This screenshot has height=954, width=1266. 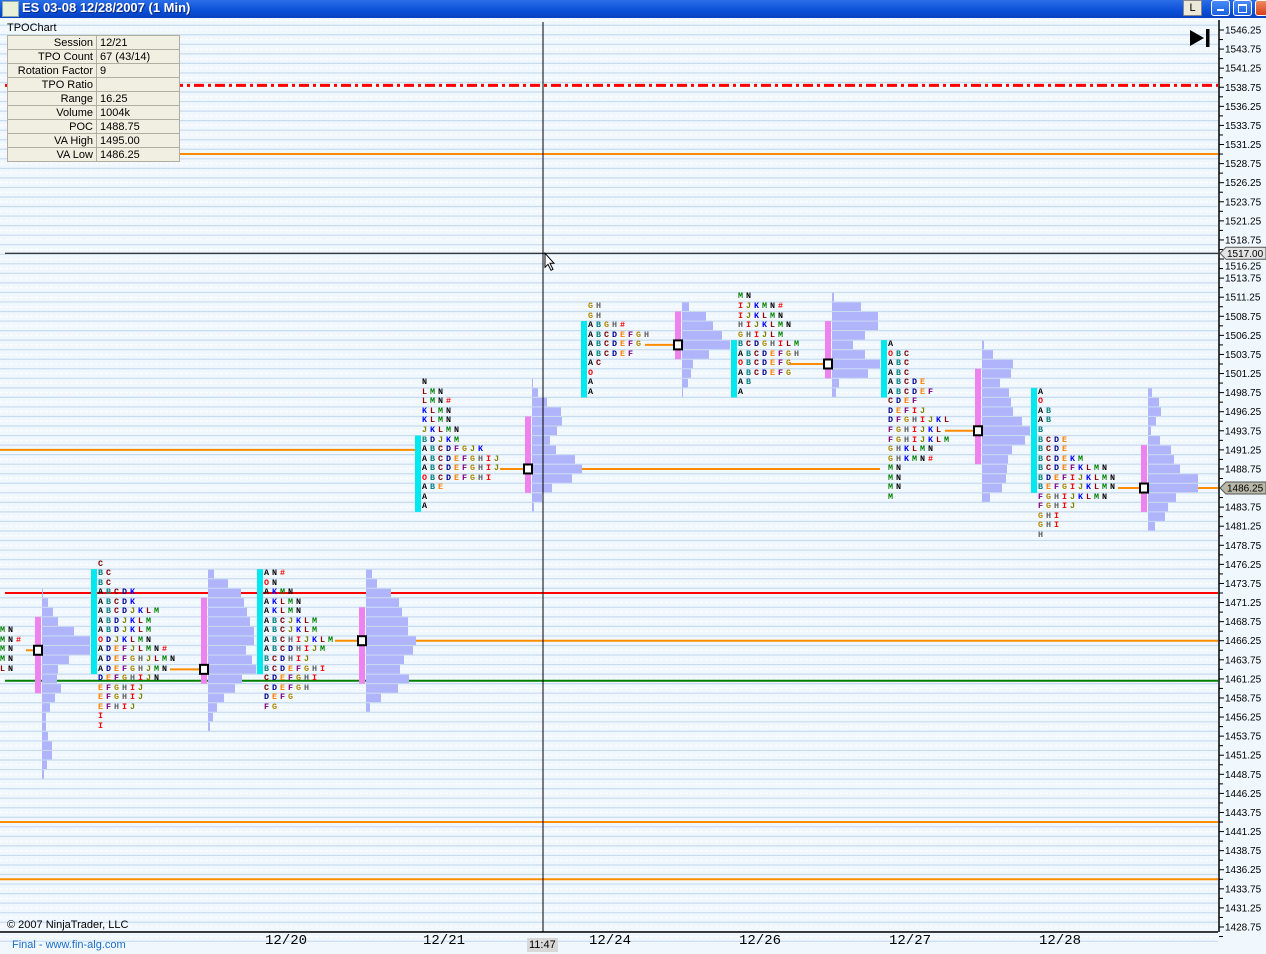 What do you see at coordinates (12, 640) in the screenshot?
I see `tpo-row: MN#` at bounding box center [12, 640].